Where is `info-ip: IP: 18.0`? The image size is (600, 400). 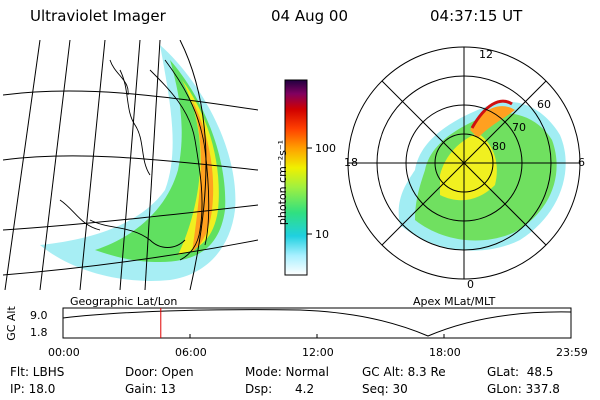
info-ip: IP: 18.0 is located at coordinates (33, 389).